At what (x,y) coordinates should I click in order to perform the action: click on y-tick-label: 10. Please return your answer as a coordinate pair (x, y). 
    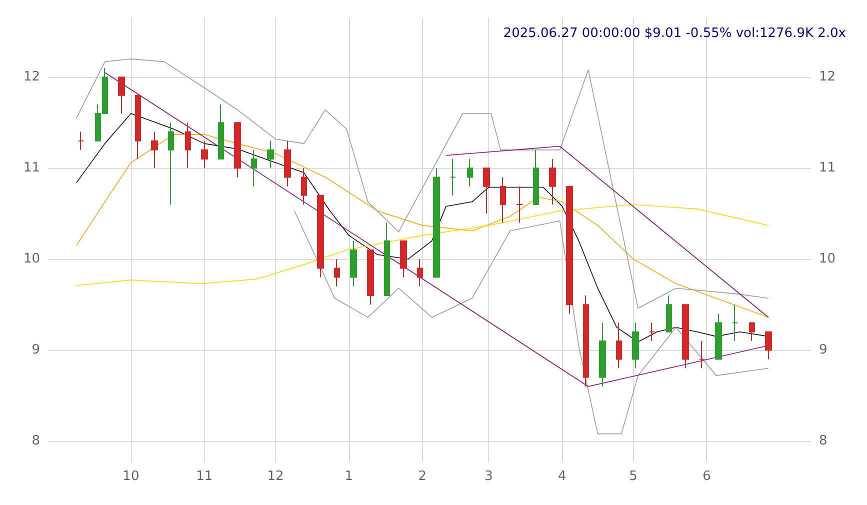
    Looking at the image, I should click on (31, 259).